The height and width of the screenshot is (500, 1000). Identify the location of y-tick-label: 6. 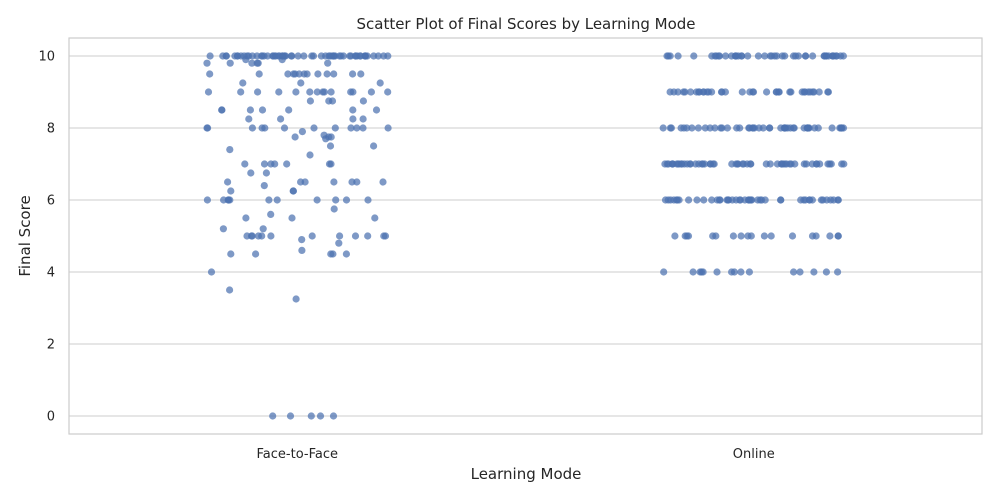
(51, 201).